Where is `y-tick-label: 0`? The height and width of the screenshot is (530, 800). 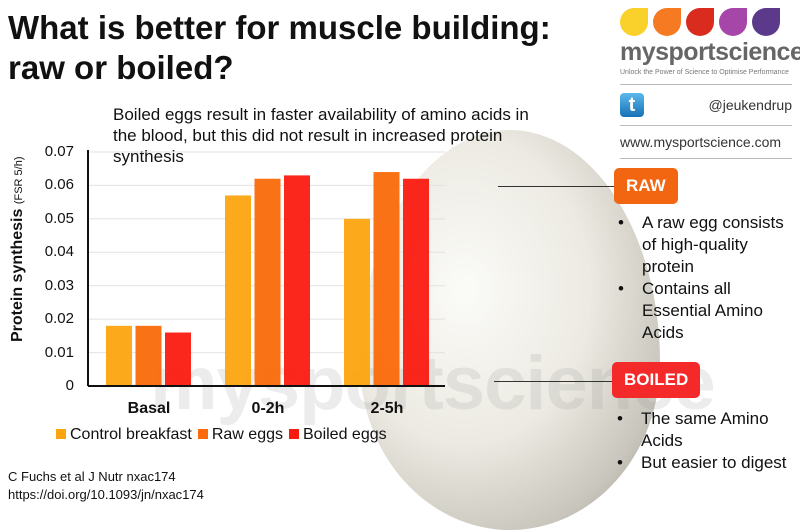
y-tick-label: 0 is located at coordinates (69, 385).